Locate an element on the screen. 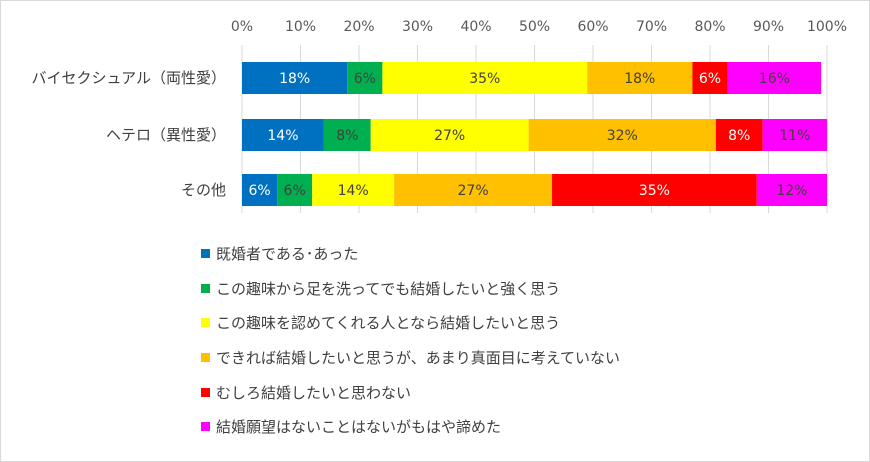 The height and width of the screenshot is (462, 870). legend-item-given-up: 結婚願望はないことはないがもはや諦めた is located at coordinates (410, 434).